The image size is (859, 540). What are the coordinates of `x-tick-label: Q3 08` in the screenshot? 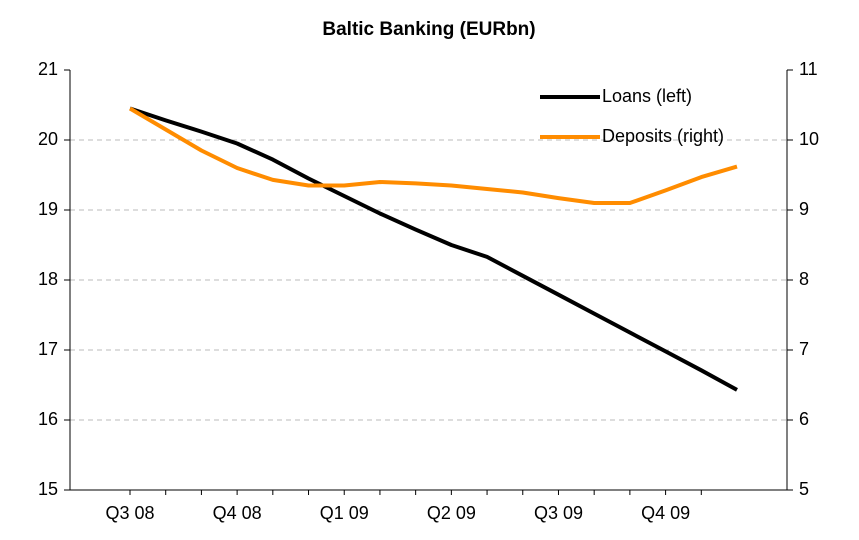 It's located at (129, 513).